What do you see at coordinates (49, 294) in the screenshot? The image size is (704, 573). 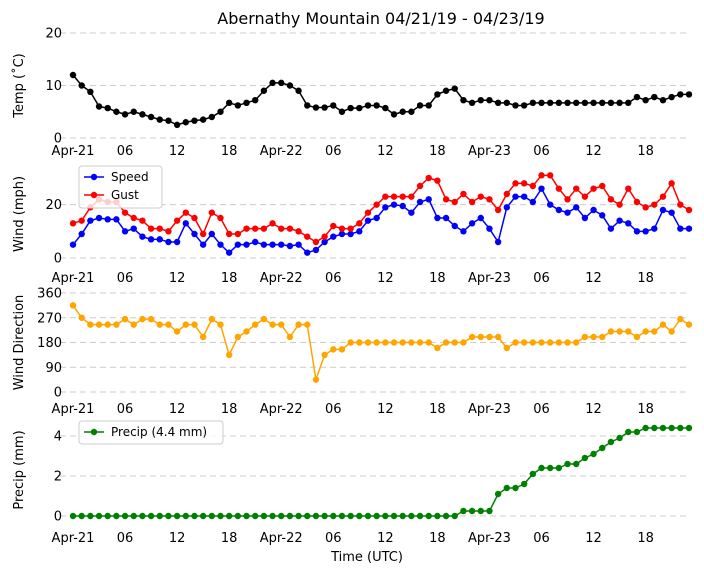 I see `y-tick-label: 360` at bounding box center [49, 294].